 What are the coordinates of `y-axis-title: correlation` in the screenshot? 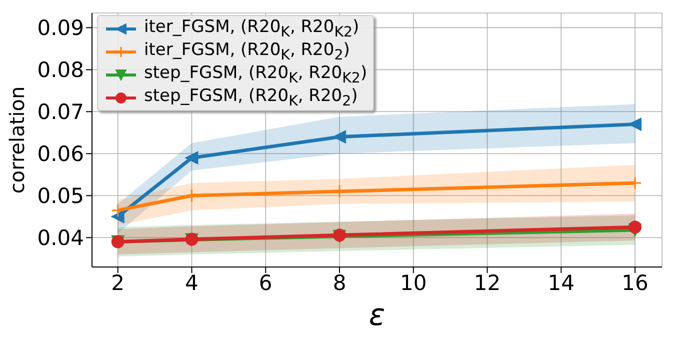 It's located at (17, 140).